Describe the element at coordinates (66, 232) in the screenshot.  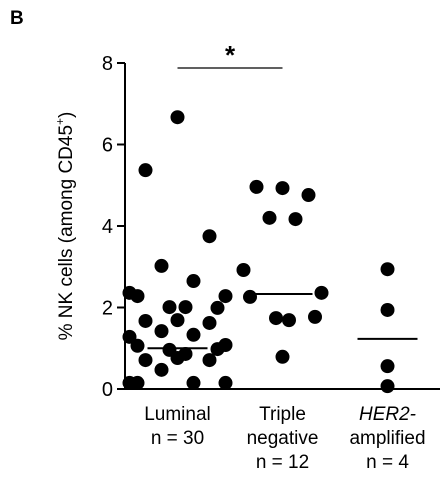
I see `y-label-main: % NK cells (among CD45` at that location.